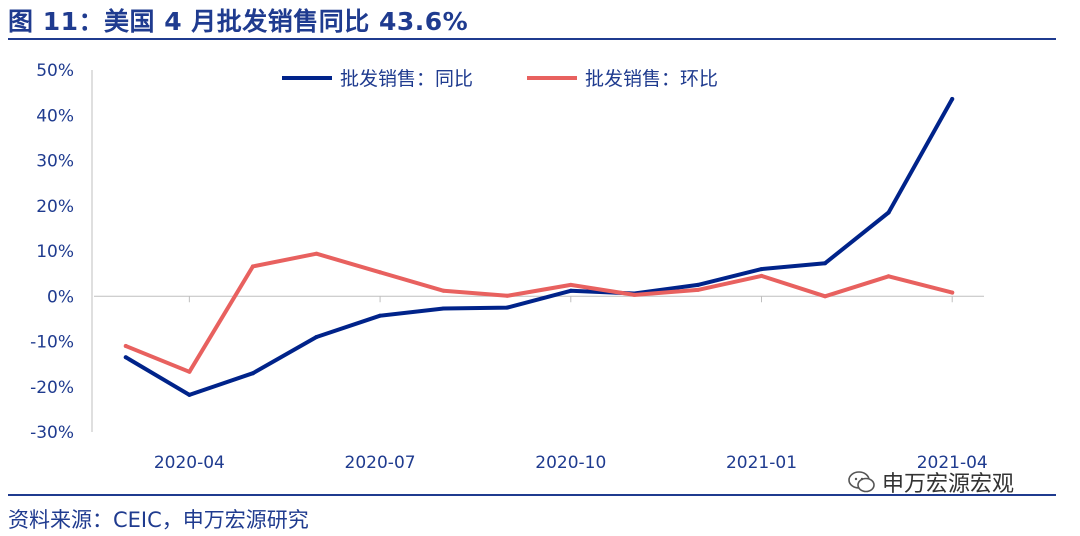  What do you see at coordinates (380, 463) in the screenshot?
I see `x-tick-label: 2020-07` at bounding box center [380, 463].